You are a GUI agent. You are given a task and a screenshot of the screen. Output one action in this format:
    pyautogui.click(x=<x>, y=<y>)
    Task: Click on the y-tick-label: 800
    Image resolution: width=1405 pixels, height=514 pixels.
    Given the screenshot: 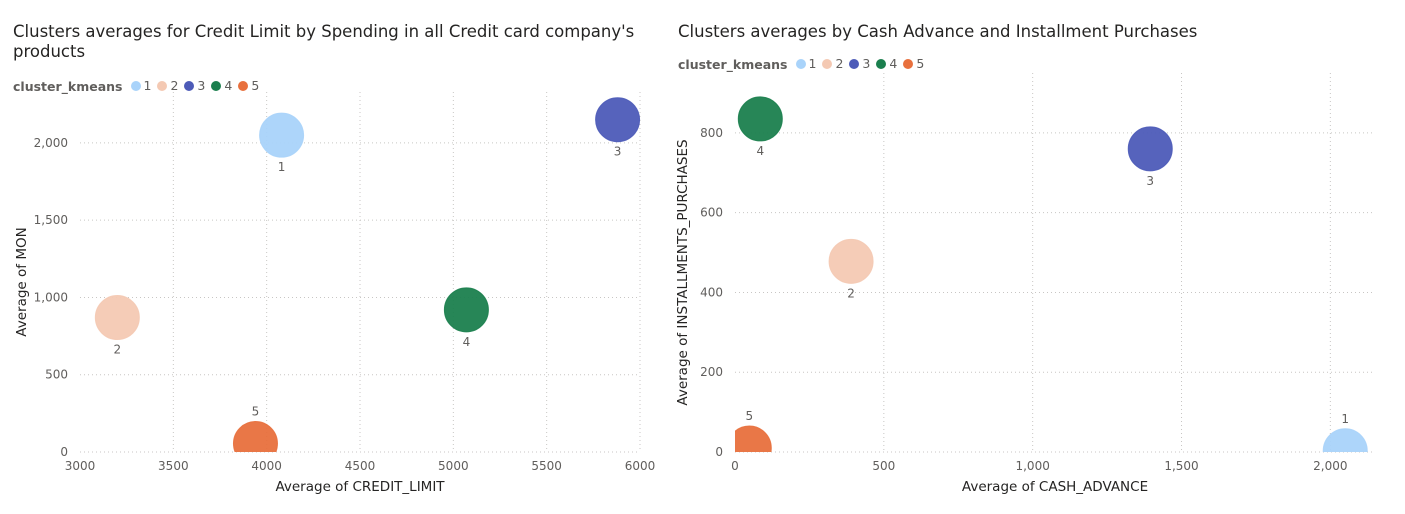 What is the action you would take?
    pyautogui.click(x=711, y=133)
    